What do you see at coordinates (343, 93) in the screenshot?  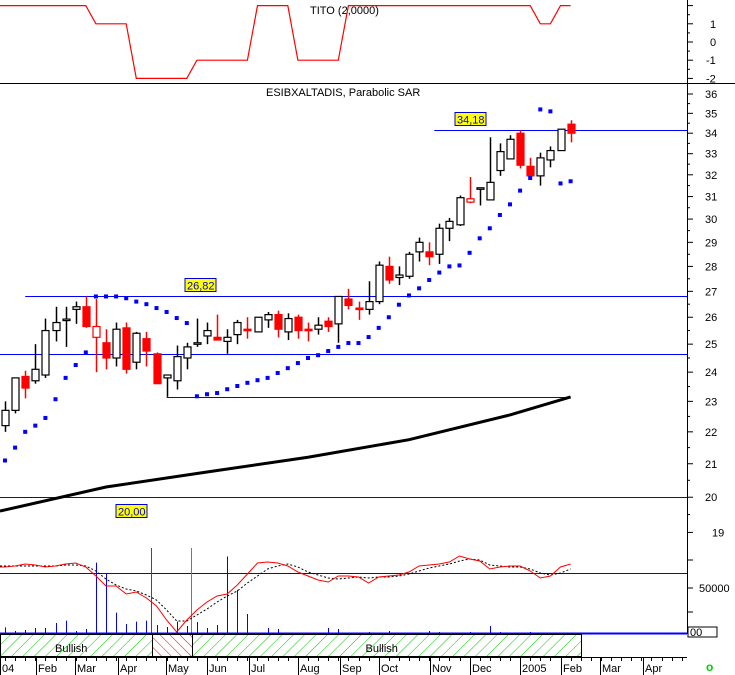 I see `main-title: ESIBXALTADIS, Parabolic SAR` at bounding box center [343, 93].